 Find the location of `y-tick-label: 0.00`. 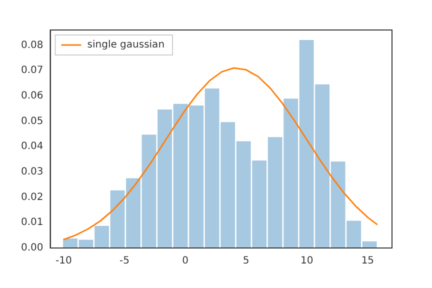

y-tick-label: 0.00 is located at coordinates (32, 248).